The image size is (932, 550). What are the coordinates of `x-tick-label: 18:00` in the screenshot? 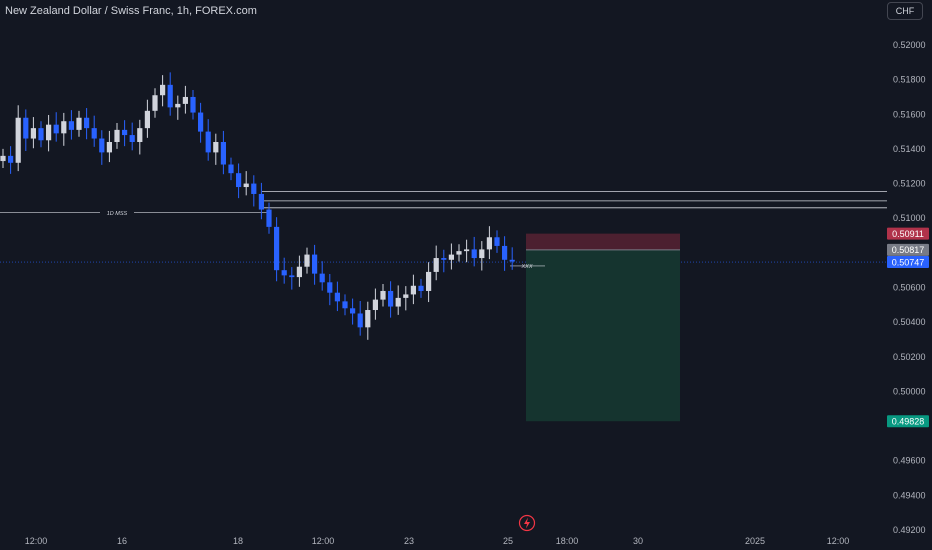 It's located at (567, 541).